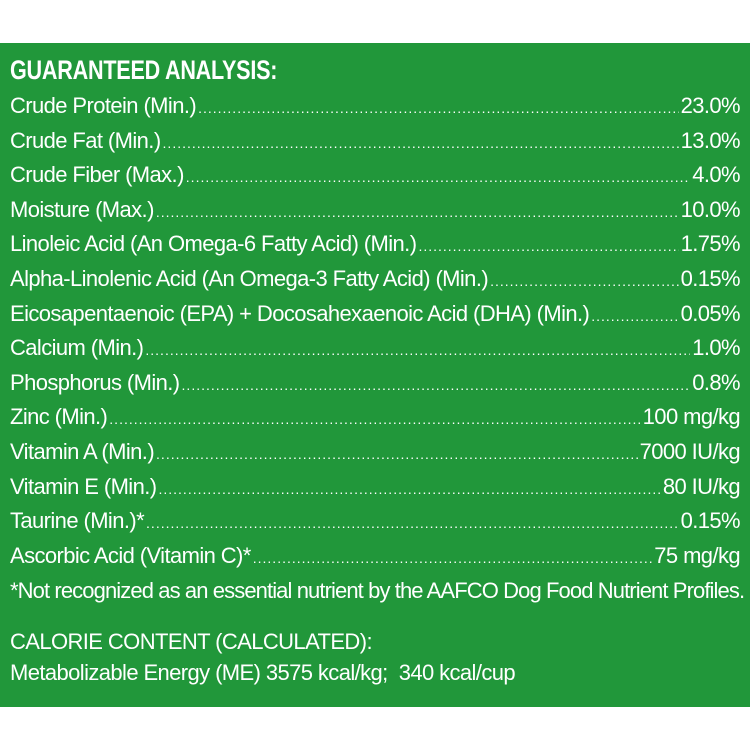  Describe the element at coordinates (191, 642) in the screenshot. I see `calorie-content-heading: CALORIE CONTENT (CALCULATED):` at that location.